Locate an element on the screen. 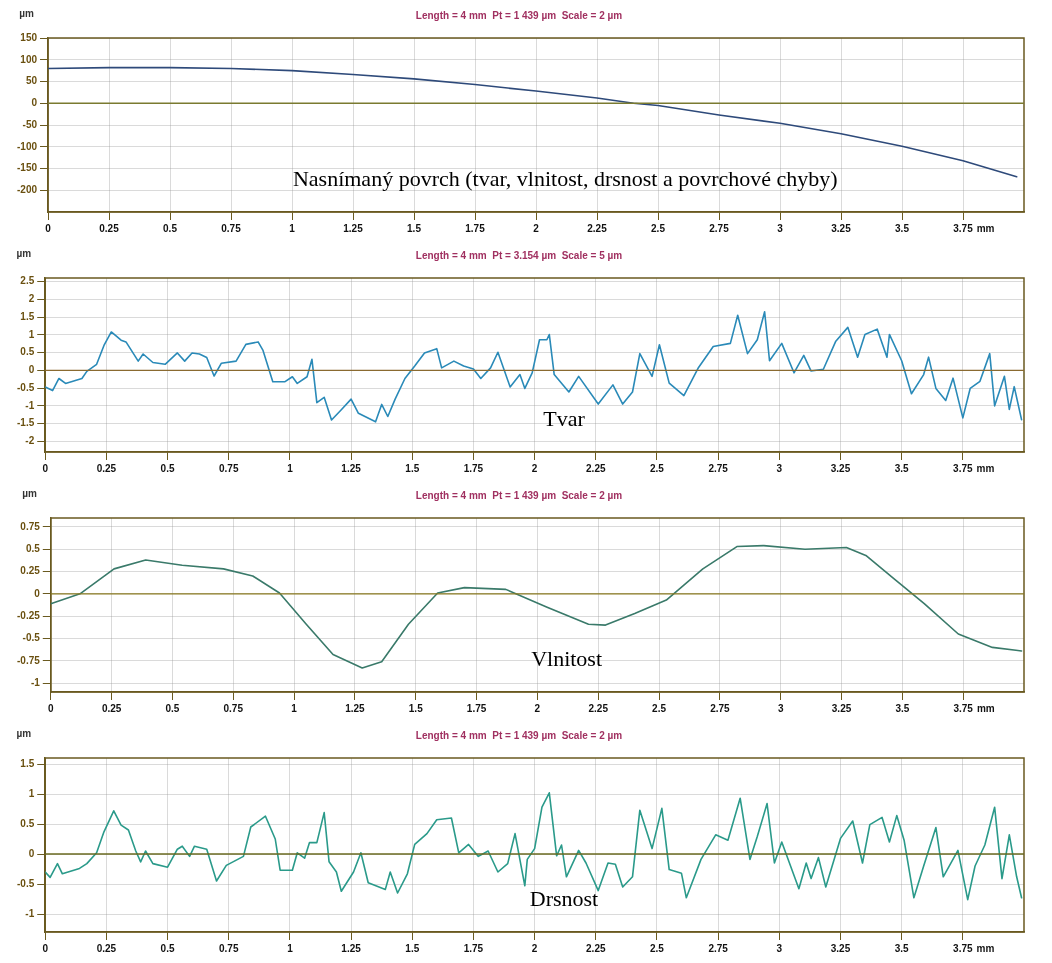 This screenshot has height=963, width=1052. y-tick-label: -1.5 is located at coordinates (26, 423).